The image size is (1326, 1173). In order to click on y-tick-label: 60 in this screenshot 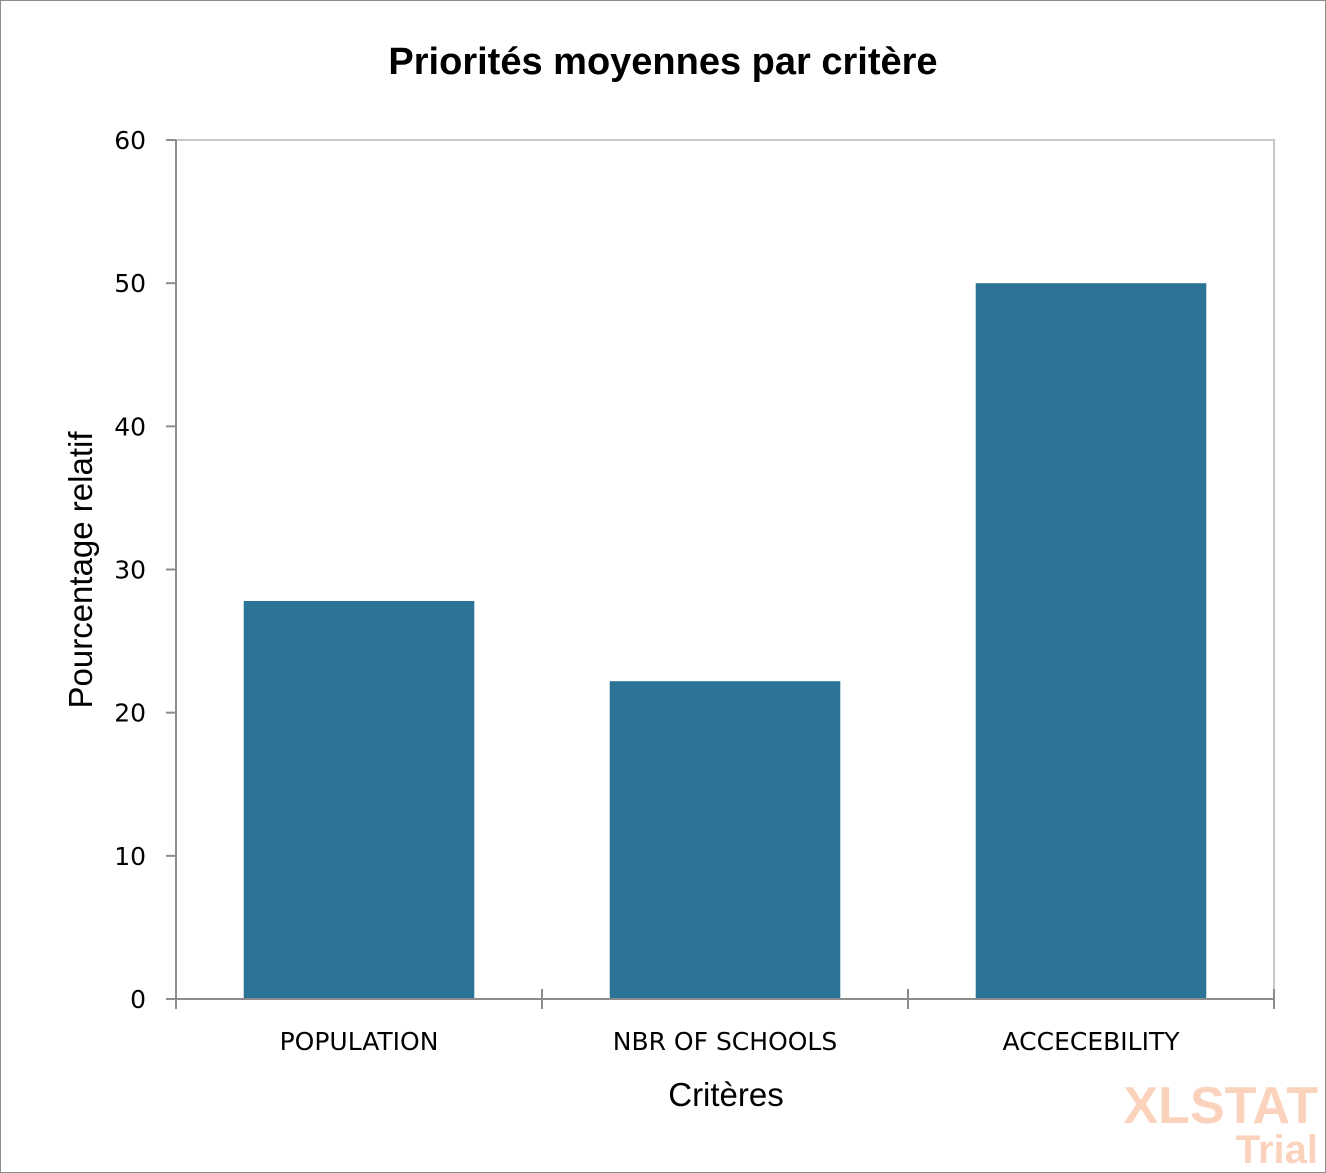, I will do `click(130, 140)`.